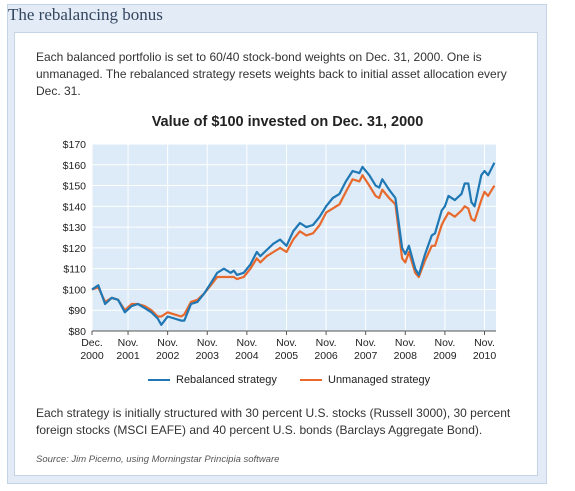 The image size is (575, 491). Describe the element at coordinates (168, 356) in the screenshot. I see `x-tick-label-year-2: 2002` at that location.